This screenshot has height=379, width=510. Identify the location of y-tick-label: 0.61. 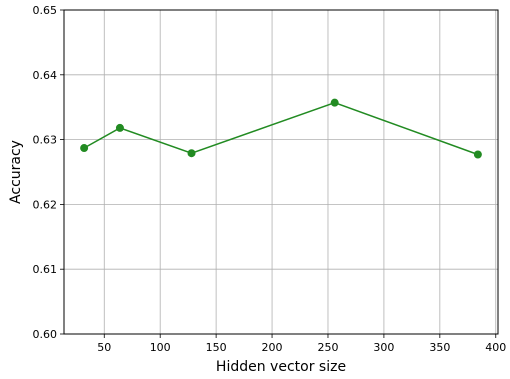
(45, 269).